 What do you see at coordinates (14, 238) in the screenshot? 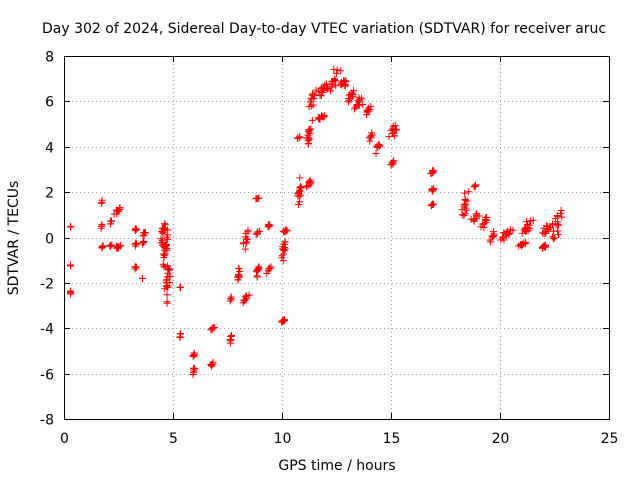
I see `y-axis-label: SDTVAR / TECUs` at bounding box center [14, 238].